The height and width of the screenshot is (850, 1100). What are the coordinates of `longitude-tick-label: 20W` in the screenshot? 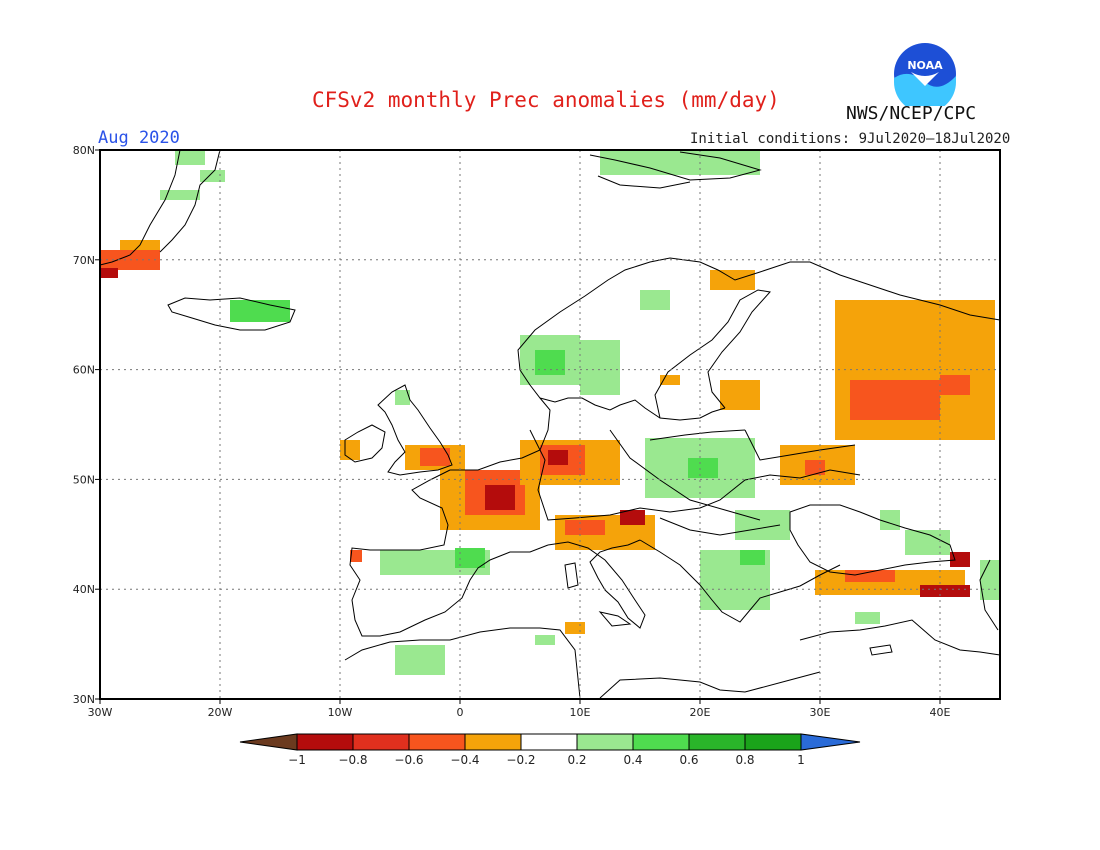 It's located at (220, 712).